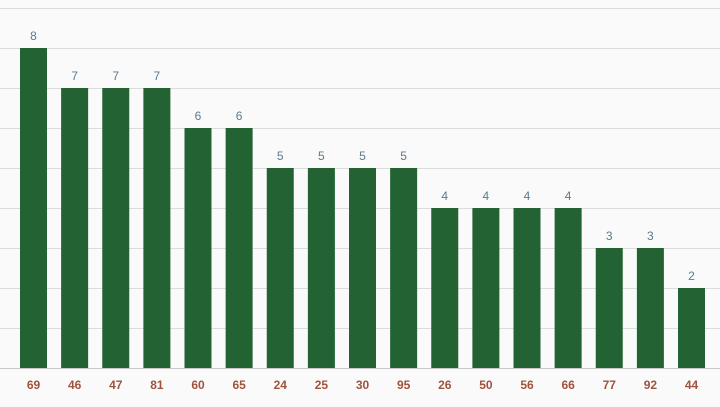 The height and width of the screenshot is (407, 720). I want to click on value-label-60: 6, so click(198, 116).